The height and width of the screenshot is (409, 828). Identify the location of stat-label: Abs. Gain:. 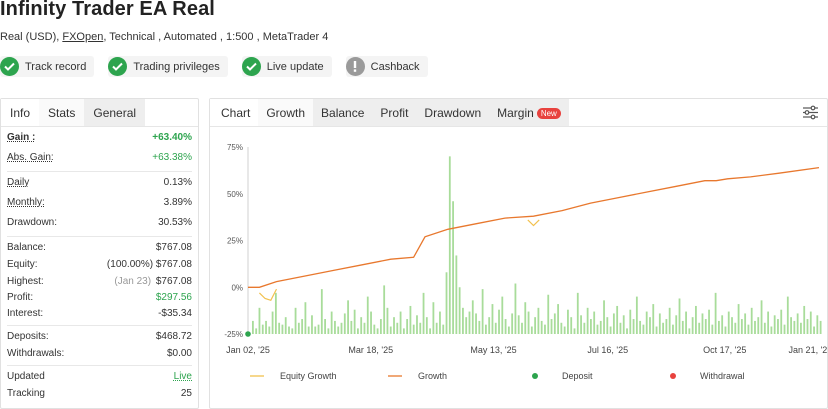
(30, 157).